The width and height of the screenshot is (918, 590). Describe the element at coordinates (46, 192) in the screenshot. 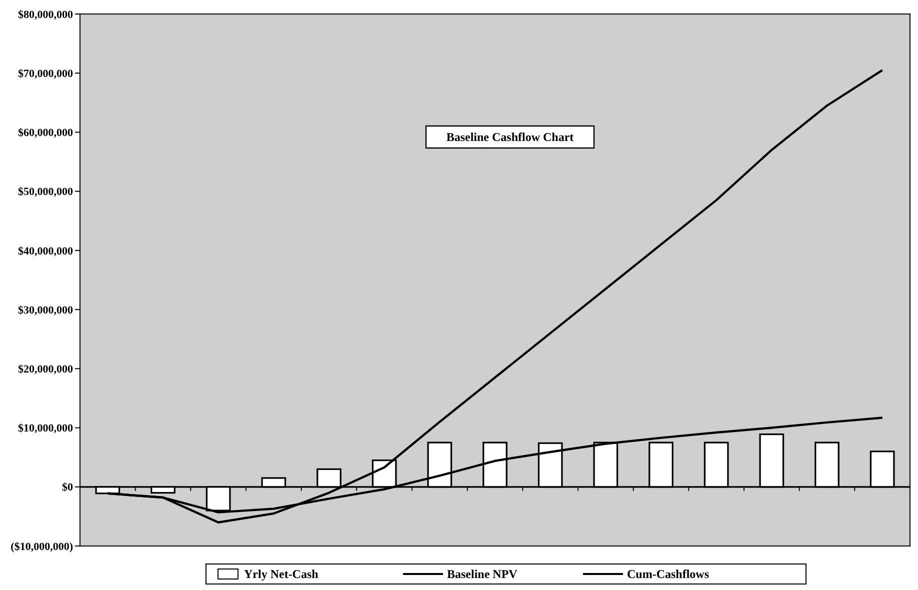

I see `y-tick-label: $50,000,000` at that location.